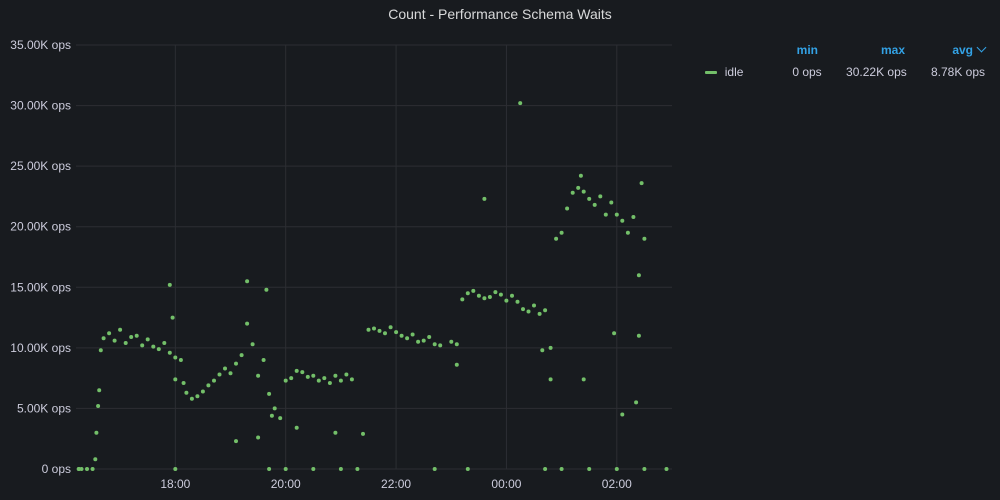 This screenshot has width=1000, height=500. What do you see at coordinates (40, 45) in the screenshot?
I see `y-tick-label: 35.00K ops` at bounding box center [40, 45].